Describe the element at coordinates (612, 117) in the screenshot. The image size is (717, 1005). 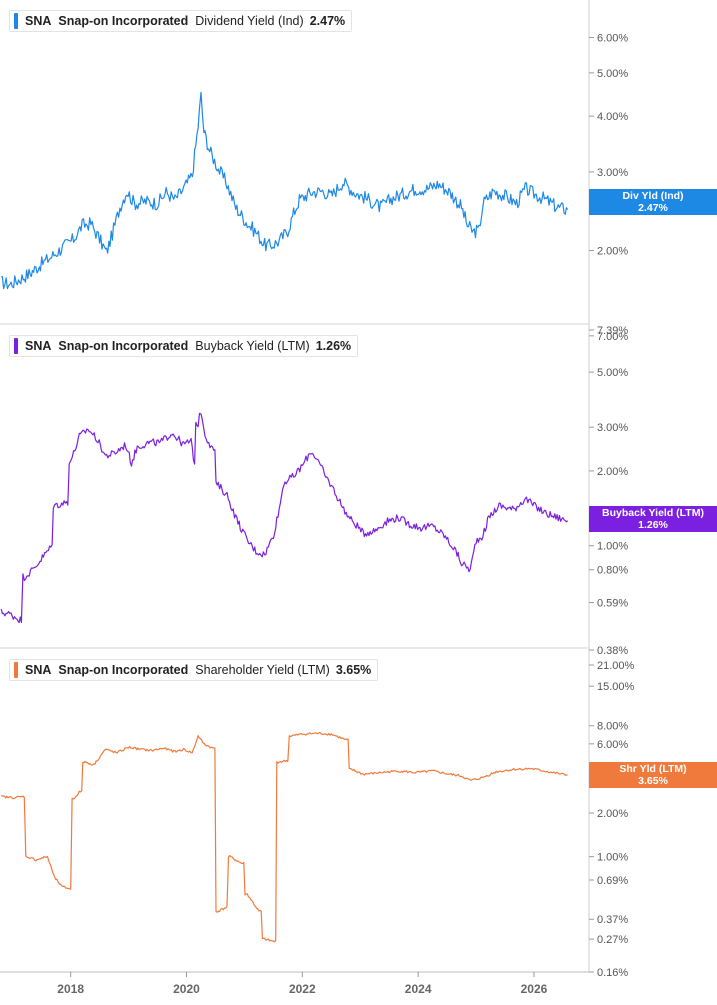
I see `y-tick-label: 4.00%` at that location.